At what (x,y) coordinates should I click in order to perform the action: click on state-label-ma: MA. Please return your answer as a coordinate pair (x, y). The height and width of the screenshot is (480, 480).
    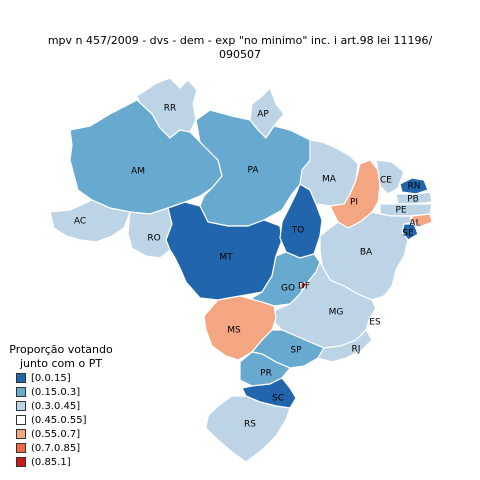
    Looking at the image, I should click on (329, 180).